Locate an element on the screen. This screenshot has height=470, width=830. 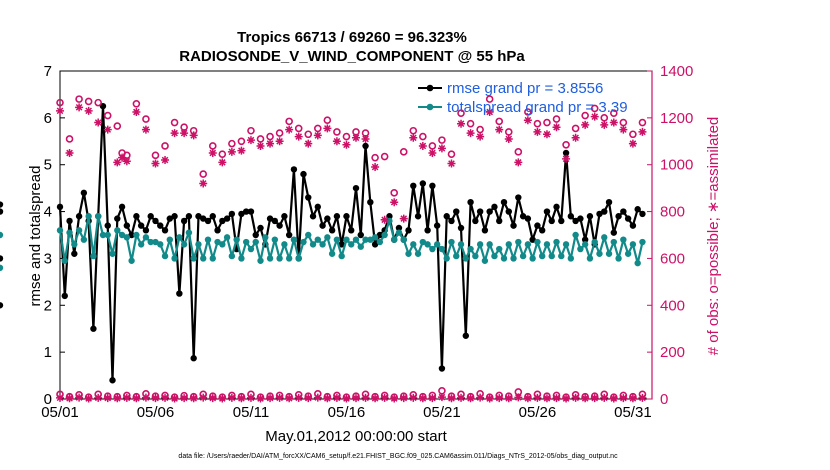
chart-subtitle: RADIOSONDE_V_WIND_COMPONENT @ 55 hPa is located at coordinates (352, 56).